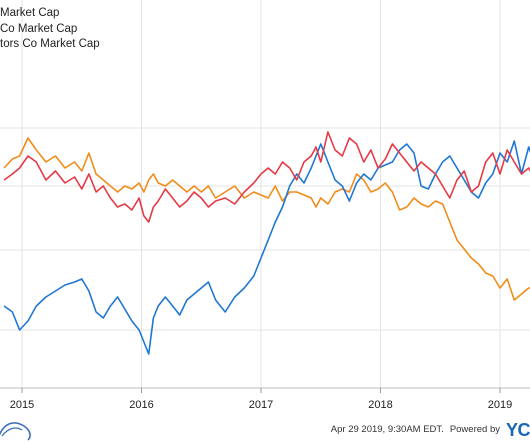 The width and height of the screenshot is (530, 442). What do you see at coordinates (474, 429) in the screenshot?
I see `powered-by-text: Powered by` at bounding box center [474, 429].